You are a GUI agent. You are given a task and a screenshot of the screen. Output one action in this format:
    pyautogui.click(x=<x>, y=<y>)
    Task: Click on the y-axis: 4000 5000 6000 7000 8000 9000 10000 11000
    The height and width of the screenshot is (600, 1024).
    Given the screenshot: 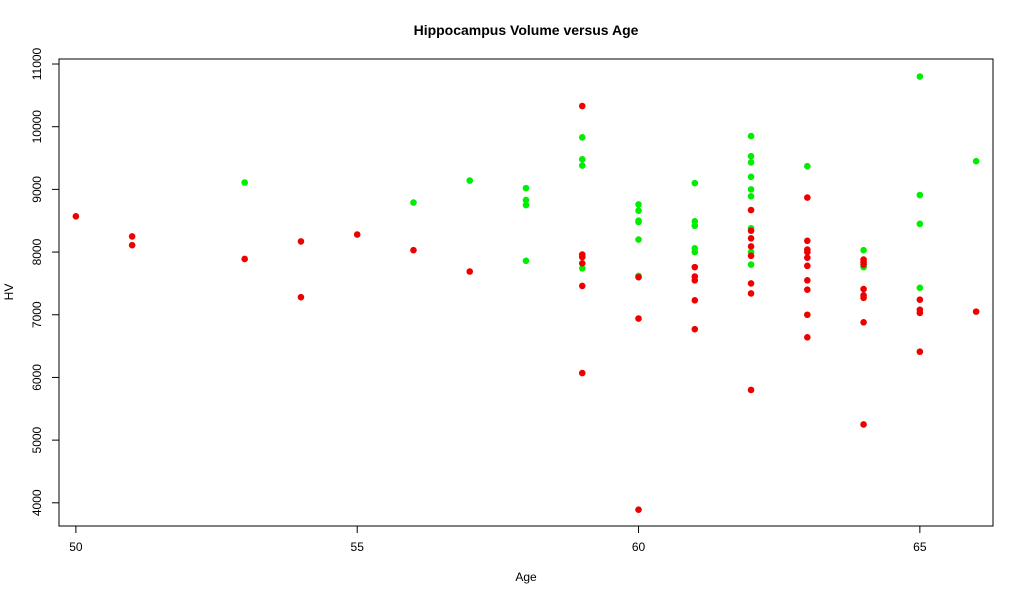 What is the action you would take?
    pyautogui.click(x=44, y=281)
    